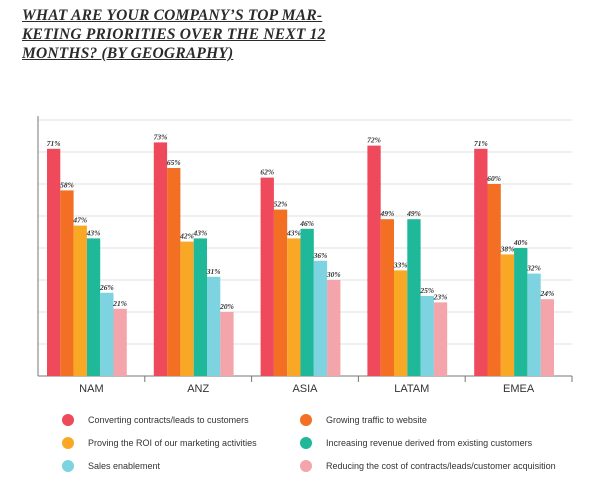  I want to click on x-tick-label: ANZ, so click(198, 389).